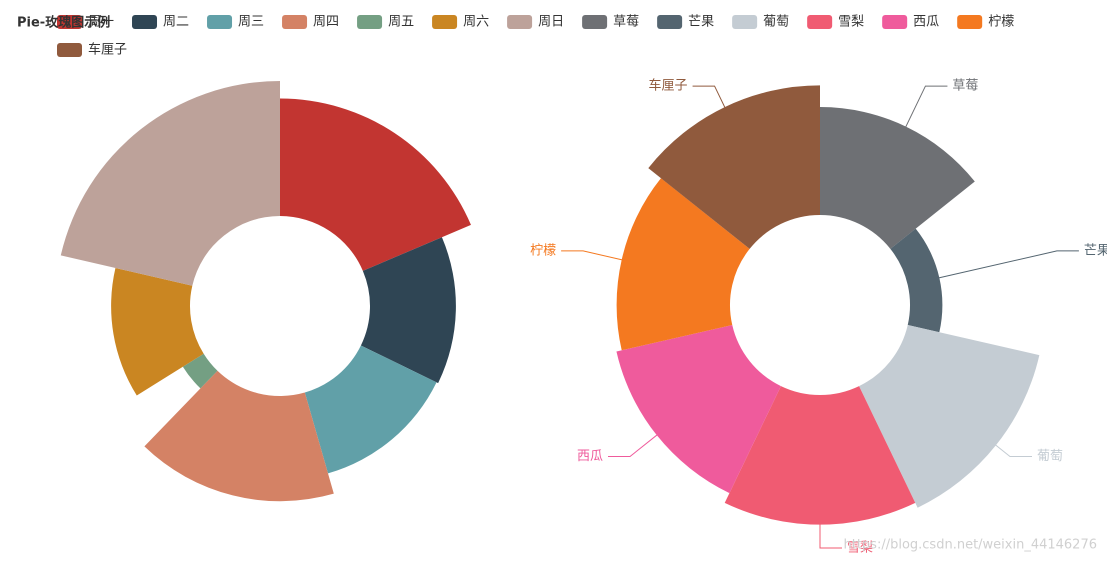 The height and width of the screenshot is (563, 1107). I want to click on slice-label: 西瓜, so click(590, 456).